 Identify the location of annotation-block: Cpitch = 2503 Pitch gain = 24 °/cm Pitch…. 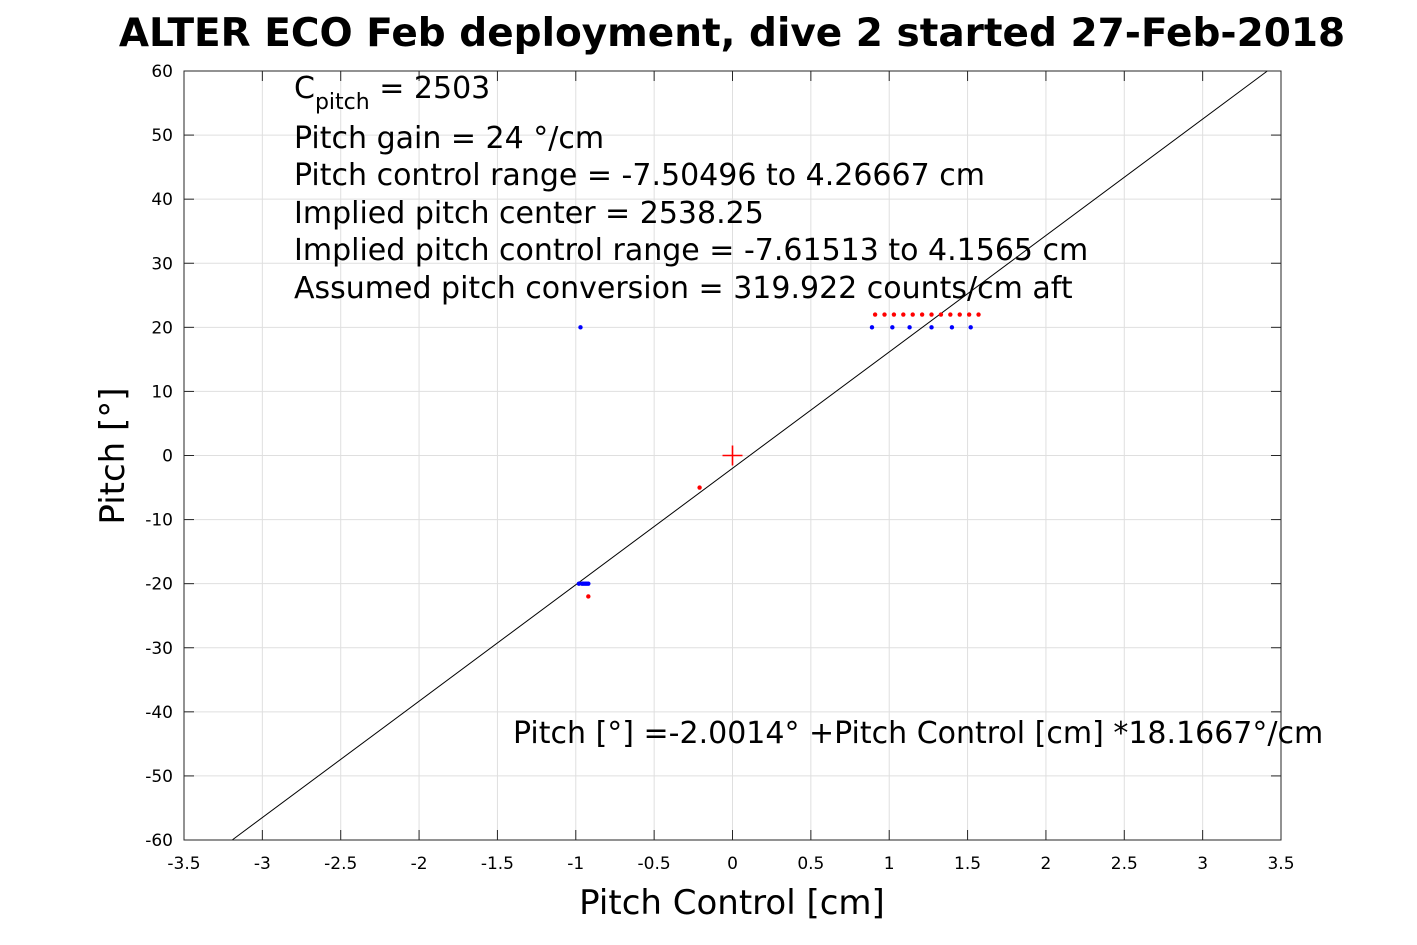
(691, 188).